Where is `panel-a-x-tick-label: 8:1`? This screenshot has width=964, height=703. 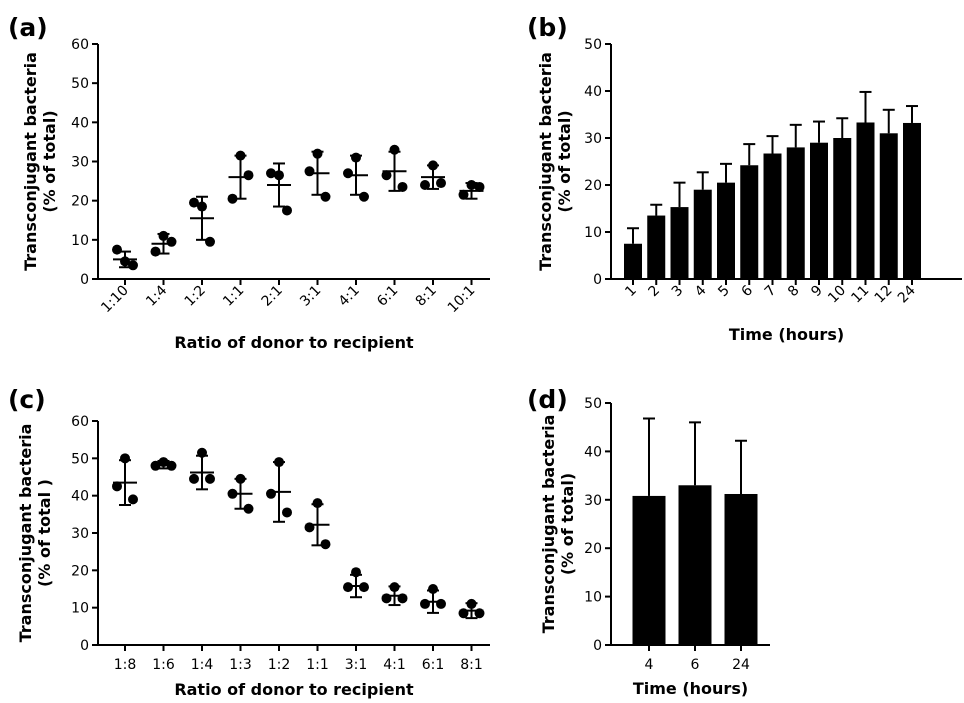 panel-a-x-tick-label: 8:1 is located at coordinates (426, 296).